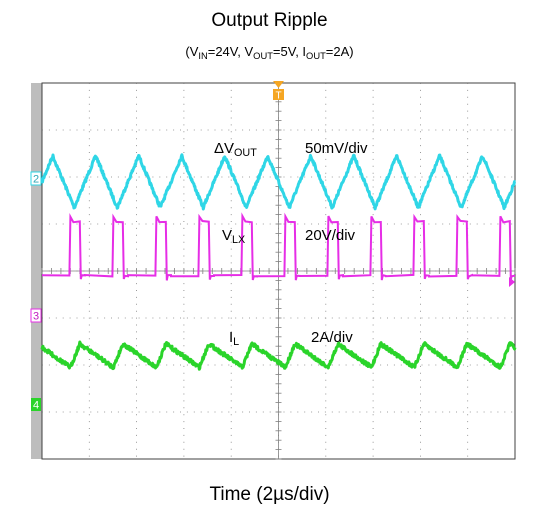 The image size is (539, 514). I want to click on ch4-name-label: IL, so click(234, 338).